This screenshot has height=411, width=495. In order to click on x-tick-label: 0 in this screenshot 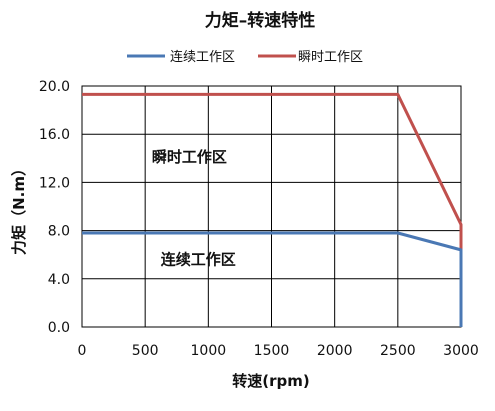, I will do `click(82, 351)`.